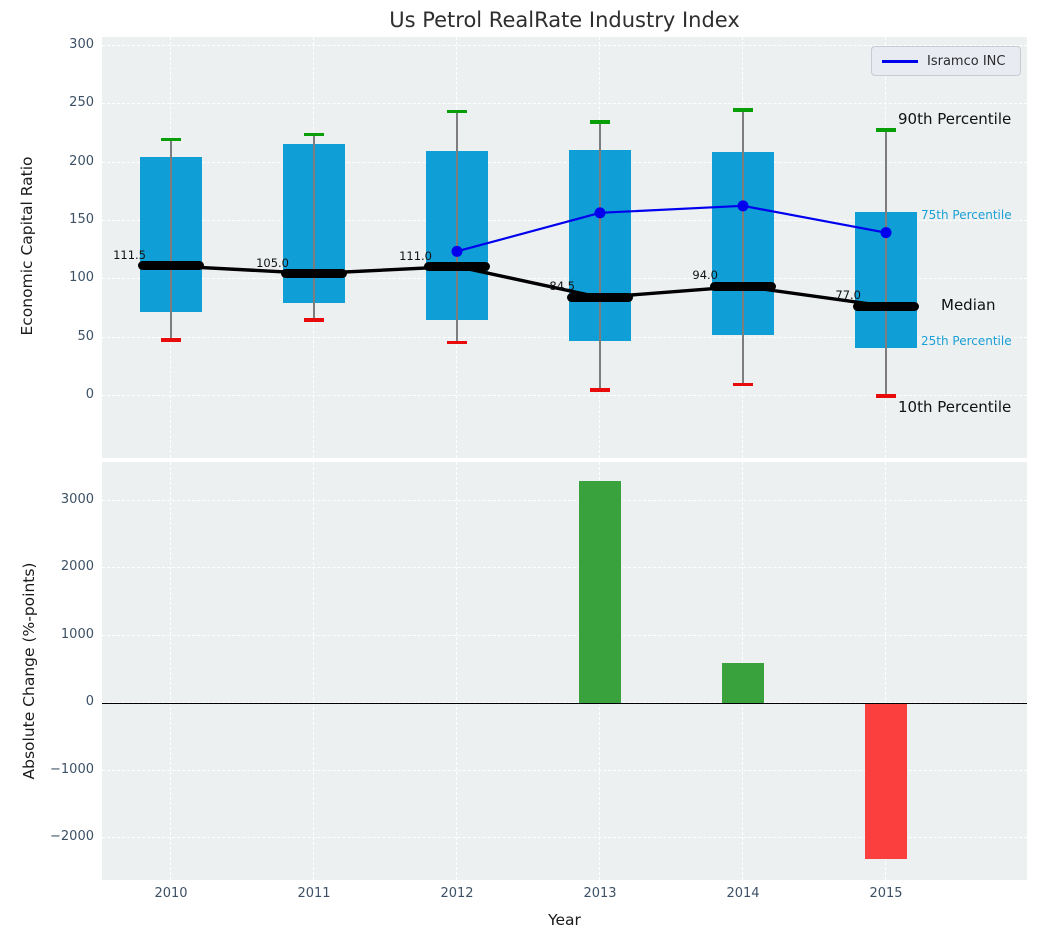 This screenshot has width=1039, height=942. What do you see at coordinates (85, 336) in the screenshot?
I see `top-y-tick-label: 50` at bounding box center [85, 336].